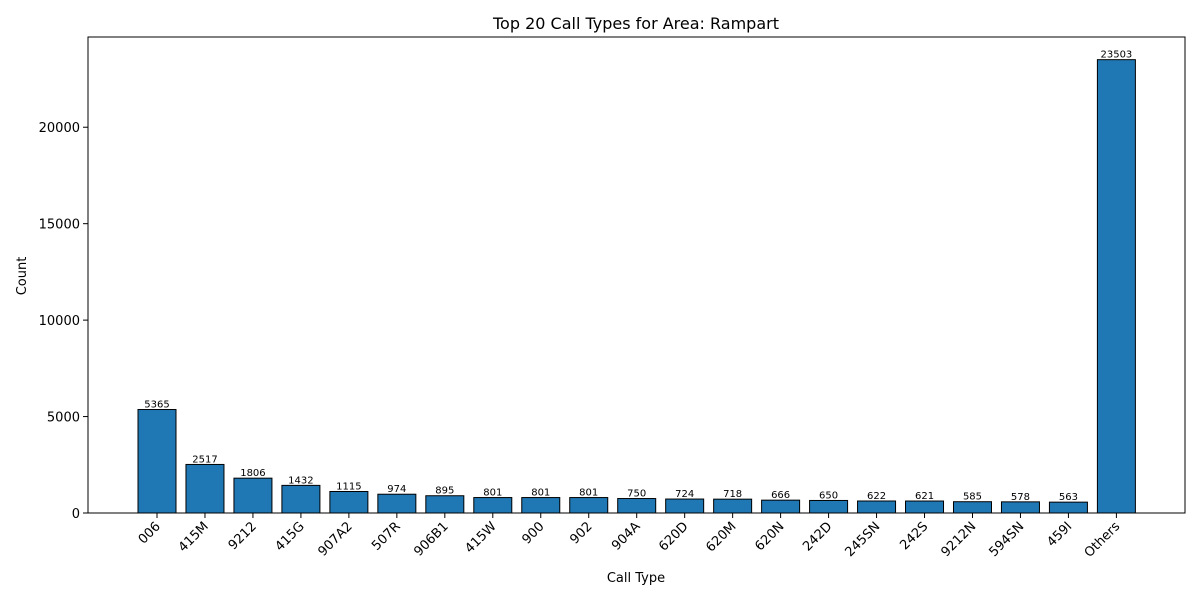 This screenshot has height=600, width=1200. What do you see at coordinates (194, 537) in the screenshot?
I see `x-tick-label: 415M` at bounding box center [194, 537].